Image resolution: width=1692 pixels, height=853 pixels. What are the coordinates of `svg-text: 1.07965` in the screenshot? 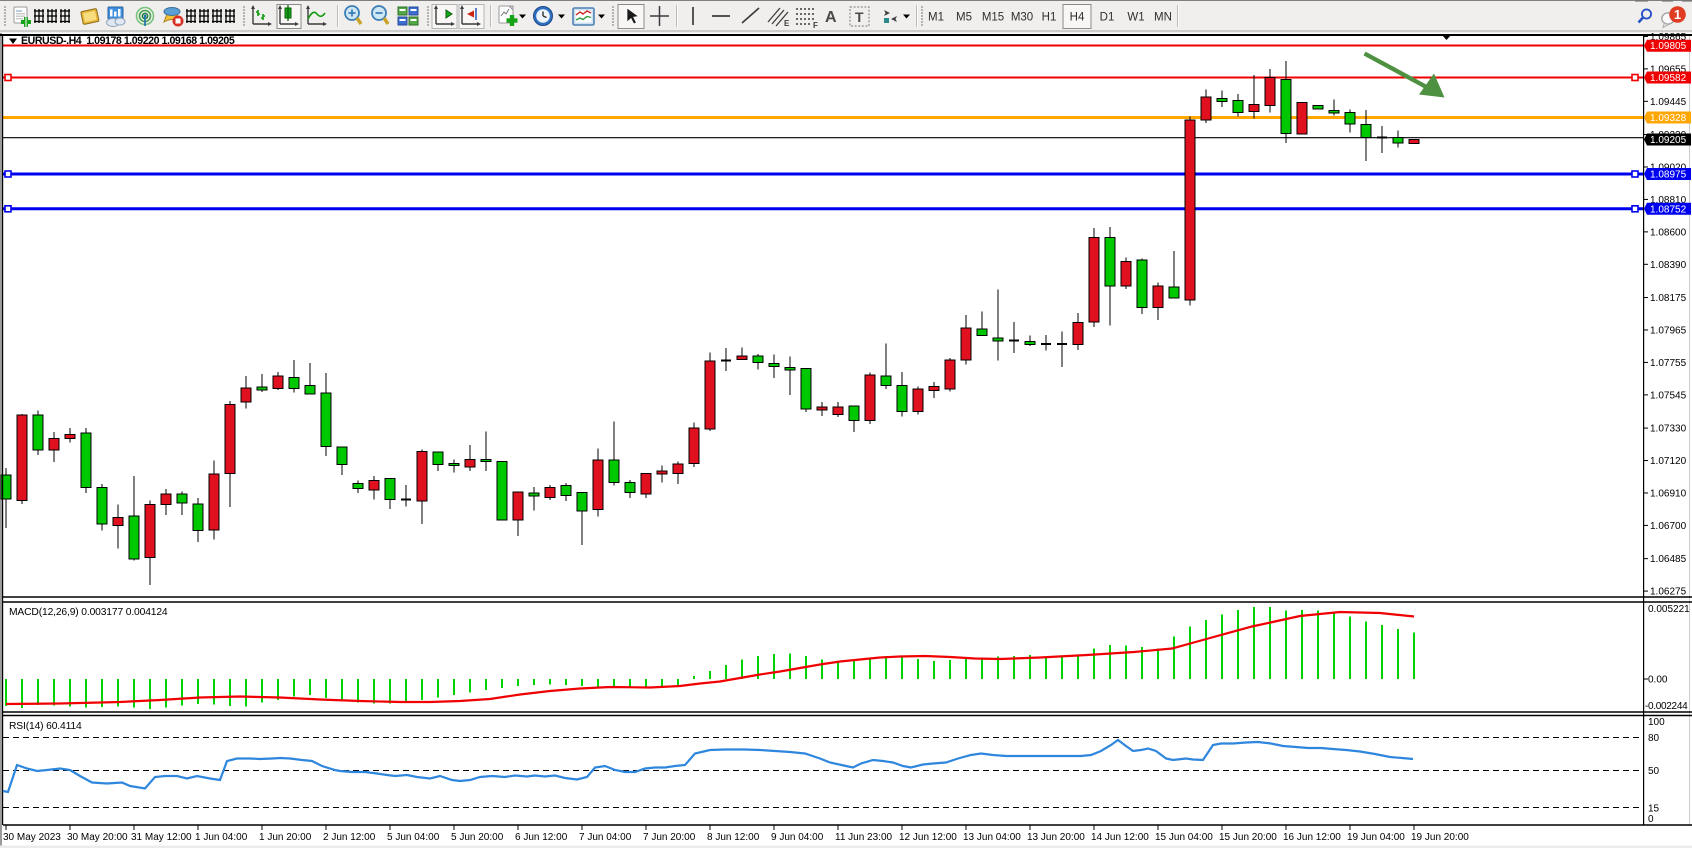 It's located at (1668, 330).